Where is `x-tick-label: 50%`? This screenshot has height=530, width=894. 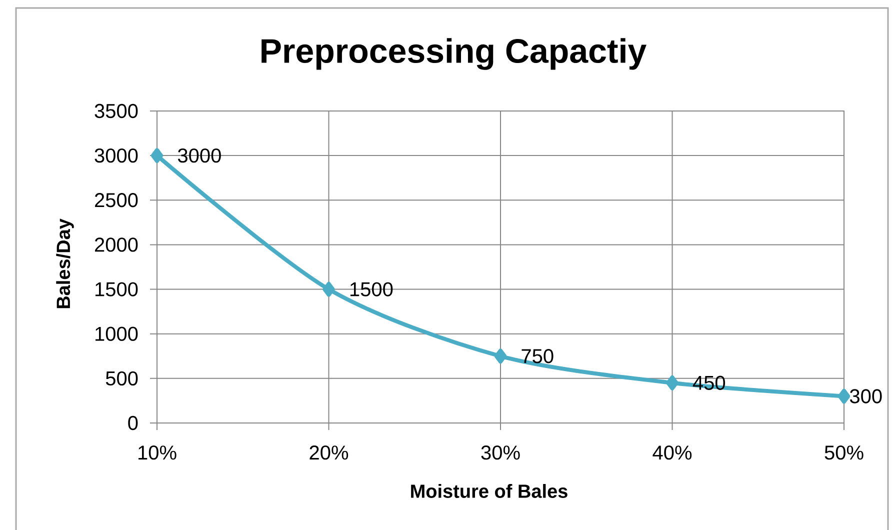 x-tick-label: 50% is located at coordinates (844, 453).